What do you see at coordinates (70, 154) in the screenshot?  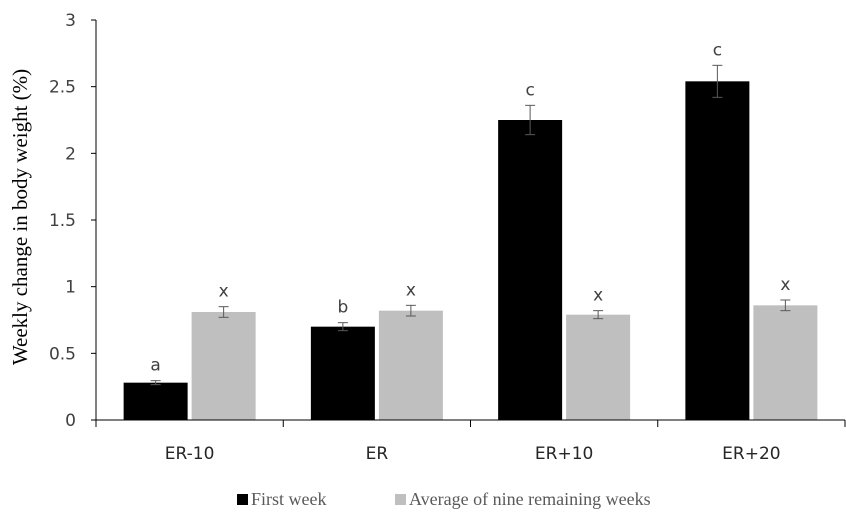 I see `y-tick-label: 2` at bounding box center [70, 154].